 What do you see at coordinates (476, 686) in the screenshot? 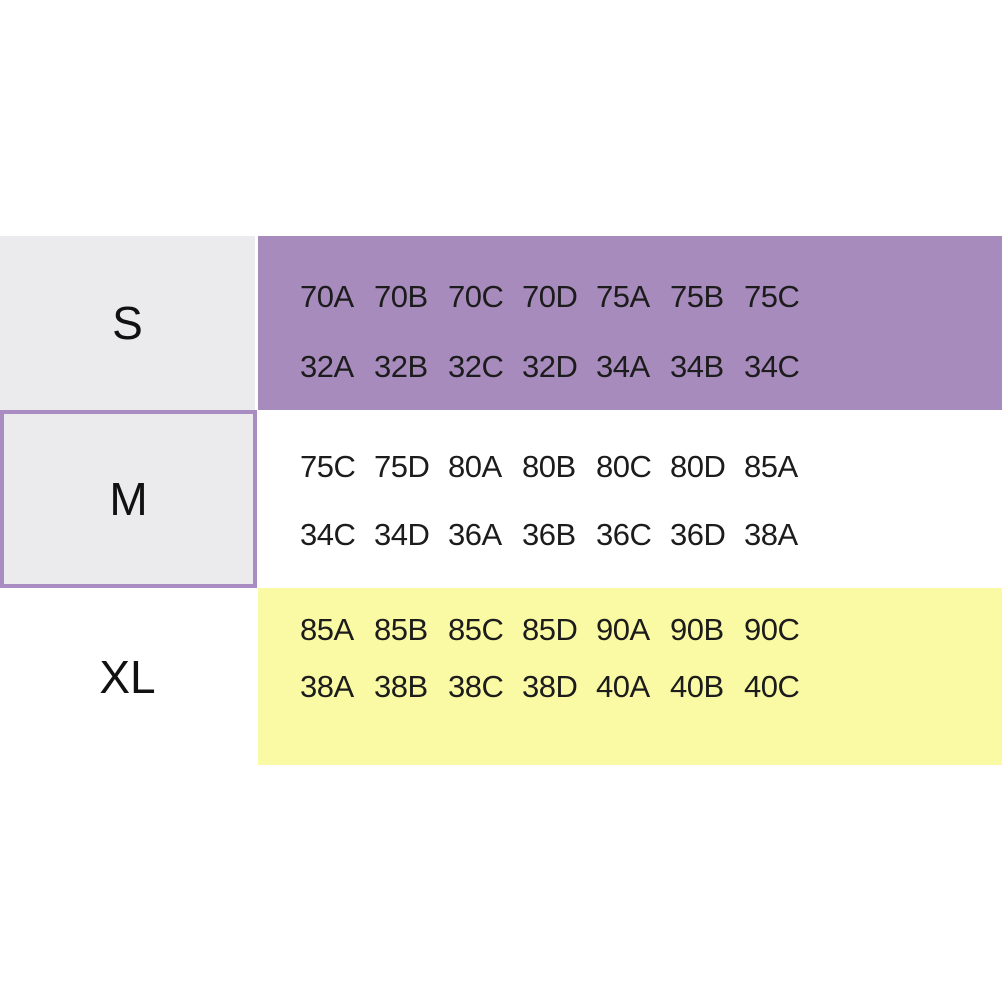
I see `size-cell: 38C` at bounding box center [476, 686].